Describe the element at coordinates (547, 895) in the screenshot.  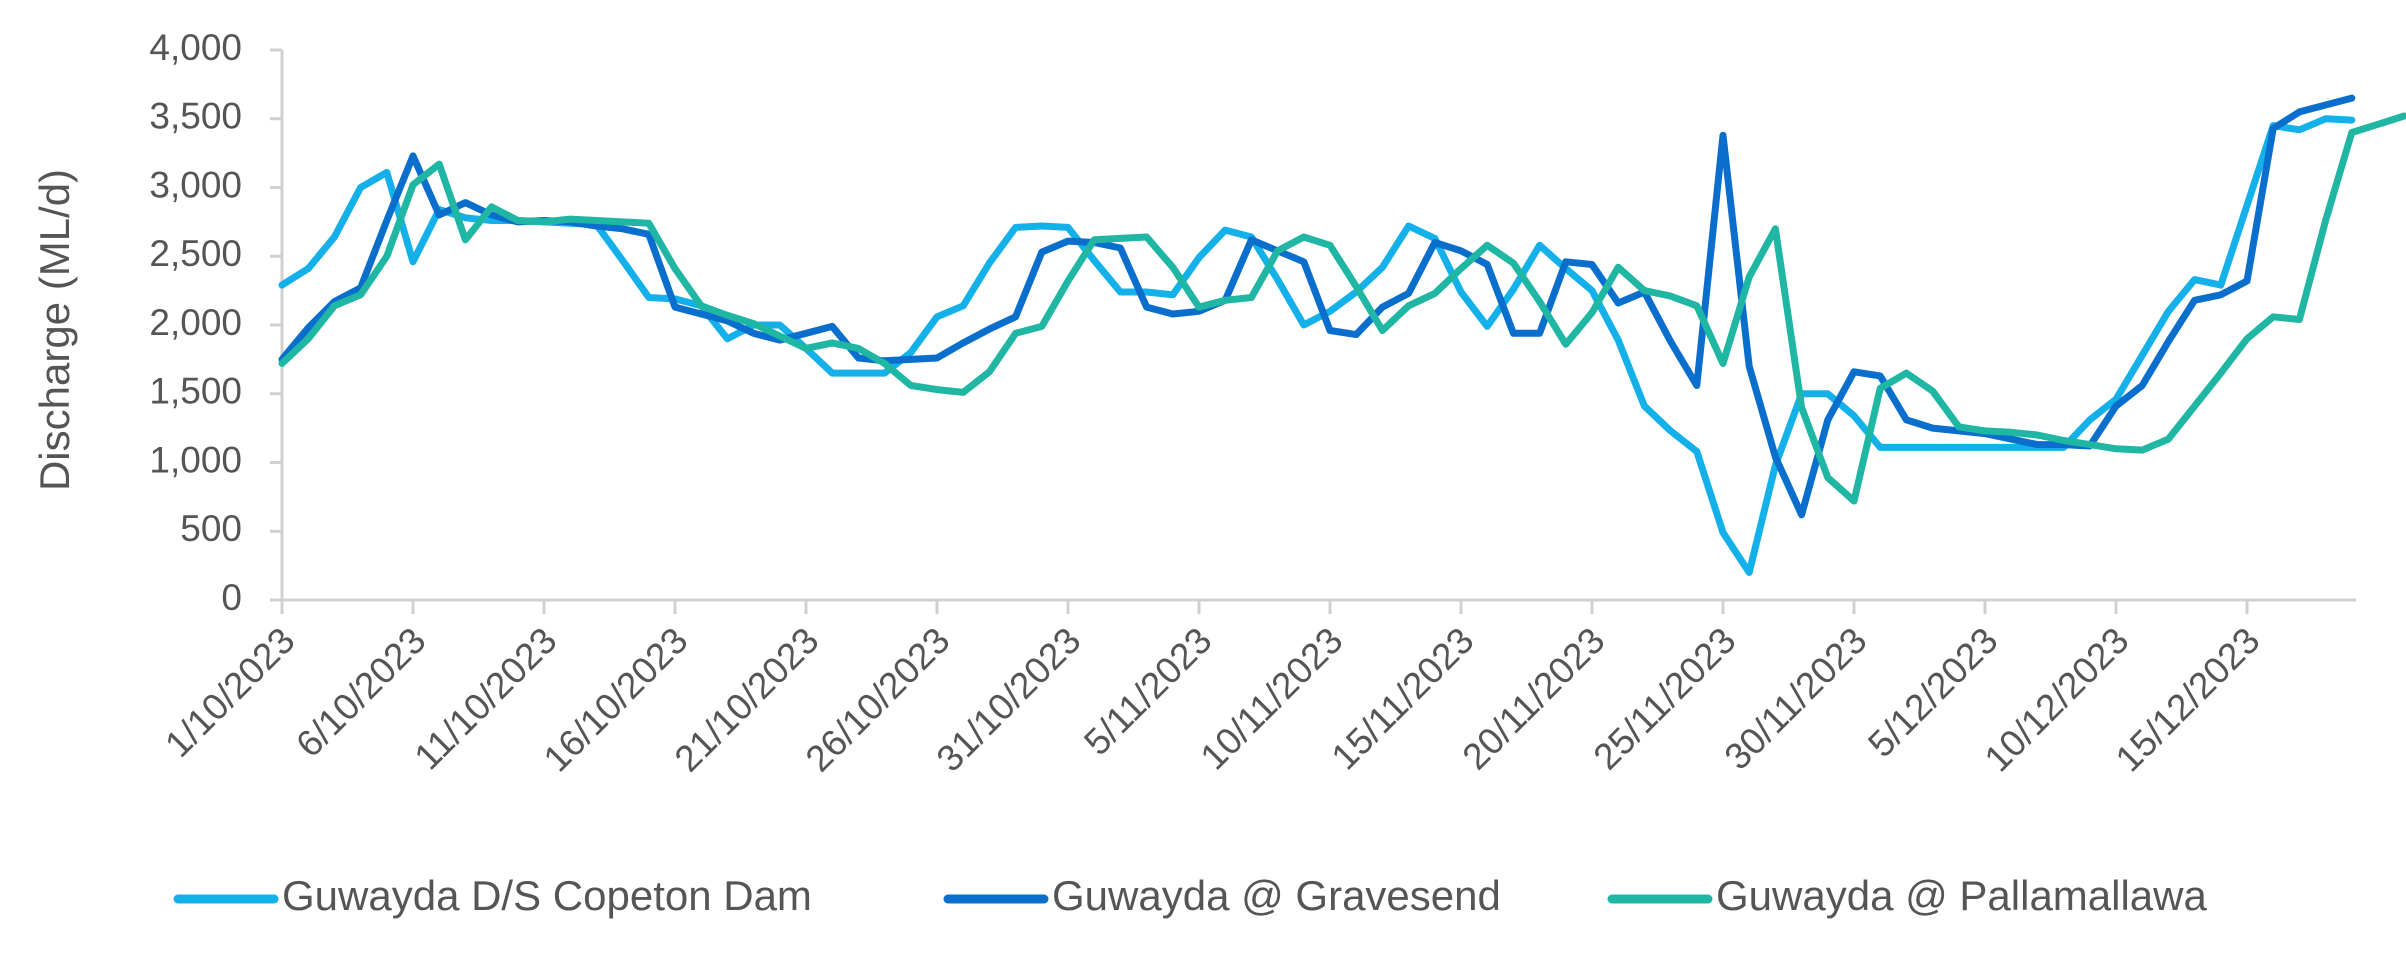
I see `legend-label-1: Guwayda D/S Copeton Dam` at that location.